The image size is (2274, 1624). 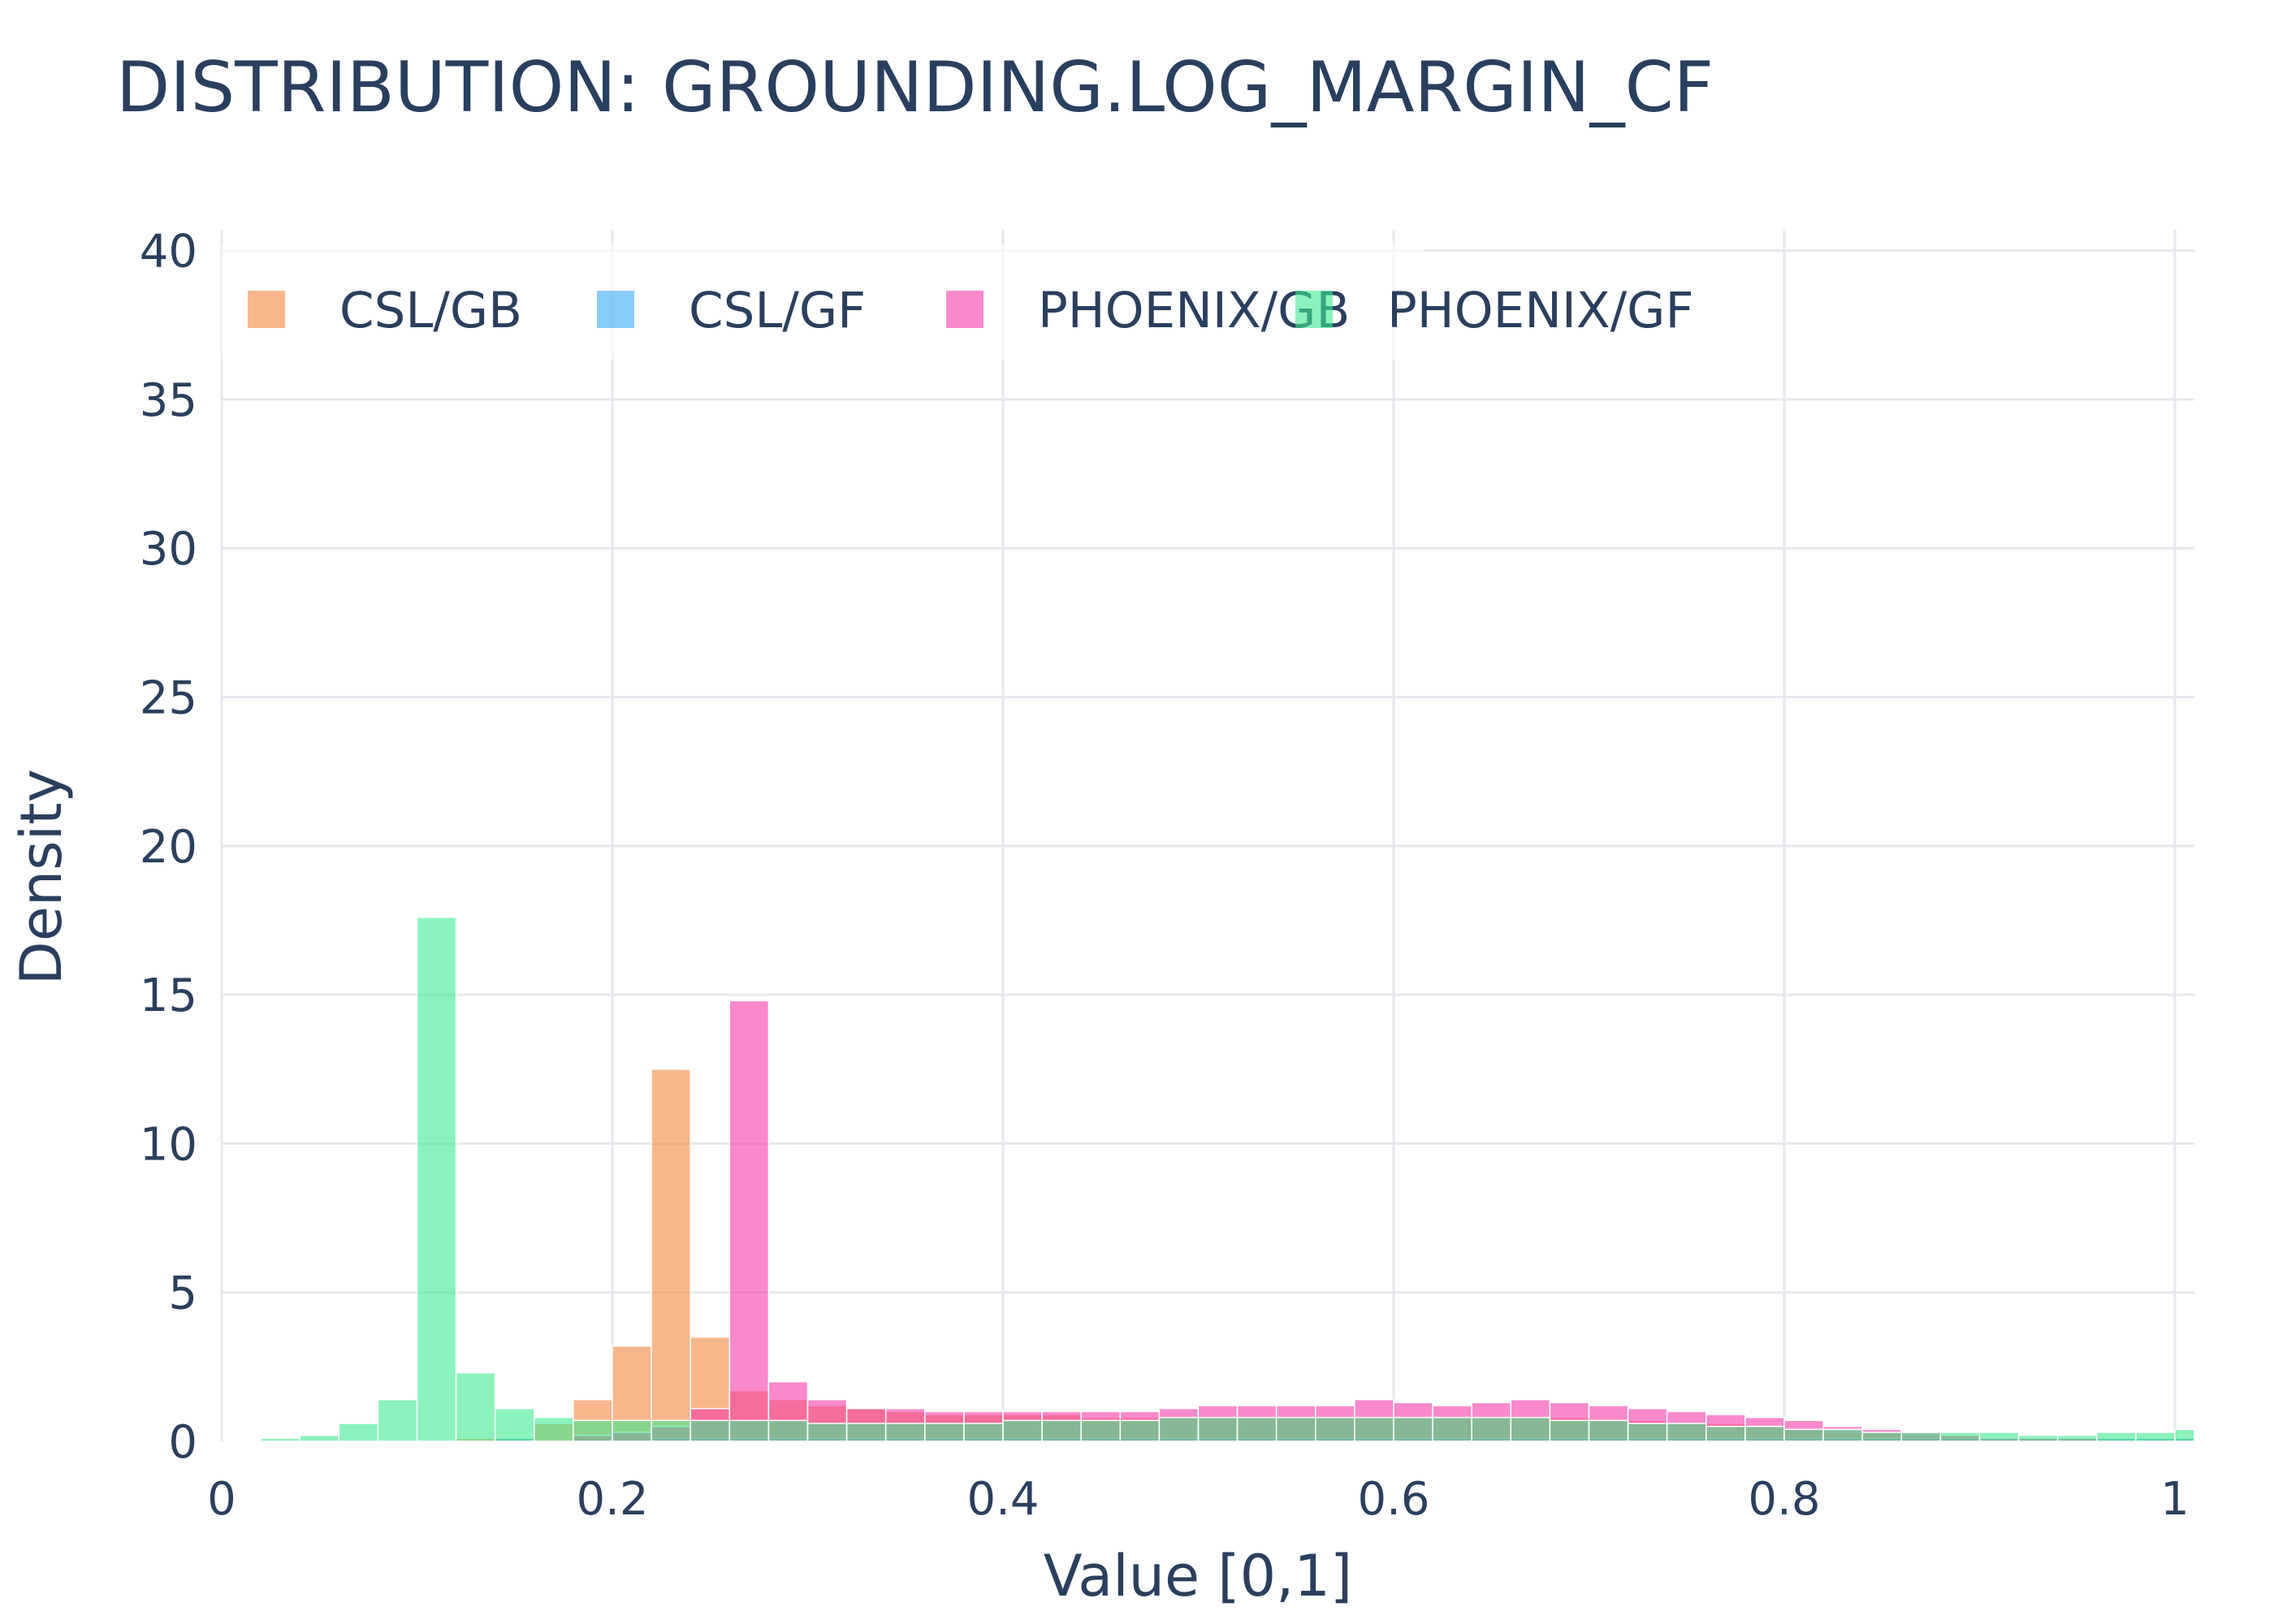 I want to click on x-tick-label: 1, so click(x=2175, y=1500).